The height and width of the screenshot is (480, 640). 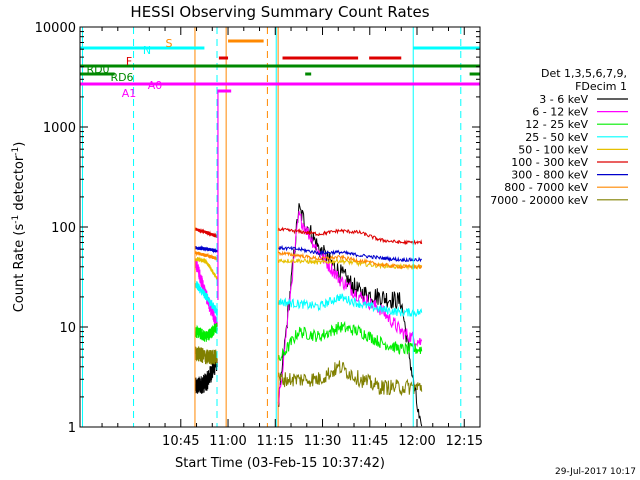 What do you see at coordinates (584, 73) in the screenshot?
I see `legend-header-1: Det 1,3,5,6,7,9,` at bounding box center [584, 73].